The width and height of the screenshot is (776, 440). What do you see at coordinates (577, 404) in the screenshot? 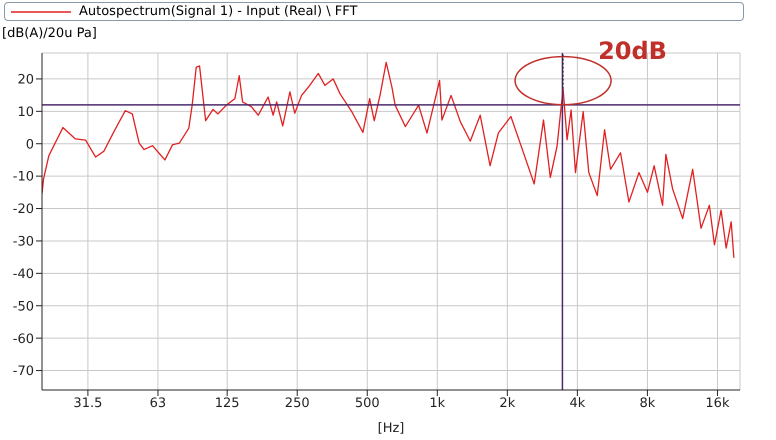
I see `x-tick-label: 4k` at bounding box center [577, 404].